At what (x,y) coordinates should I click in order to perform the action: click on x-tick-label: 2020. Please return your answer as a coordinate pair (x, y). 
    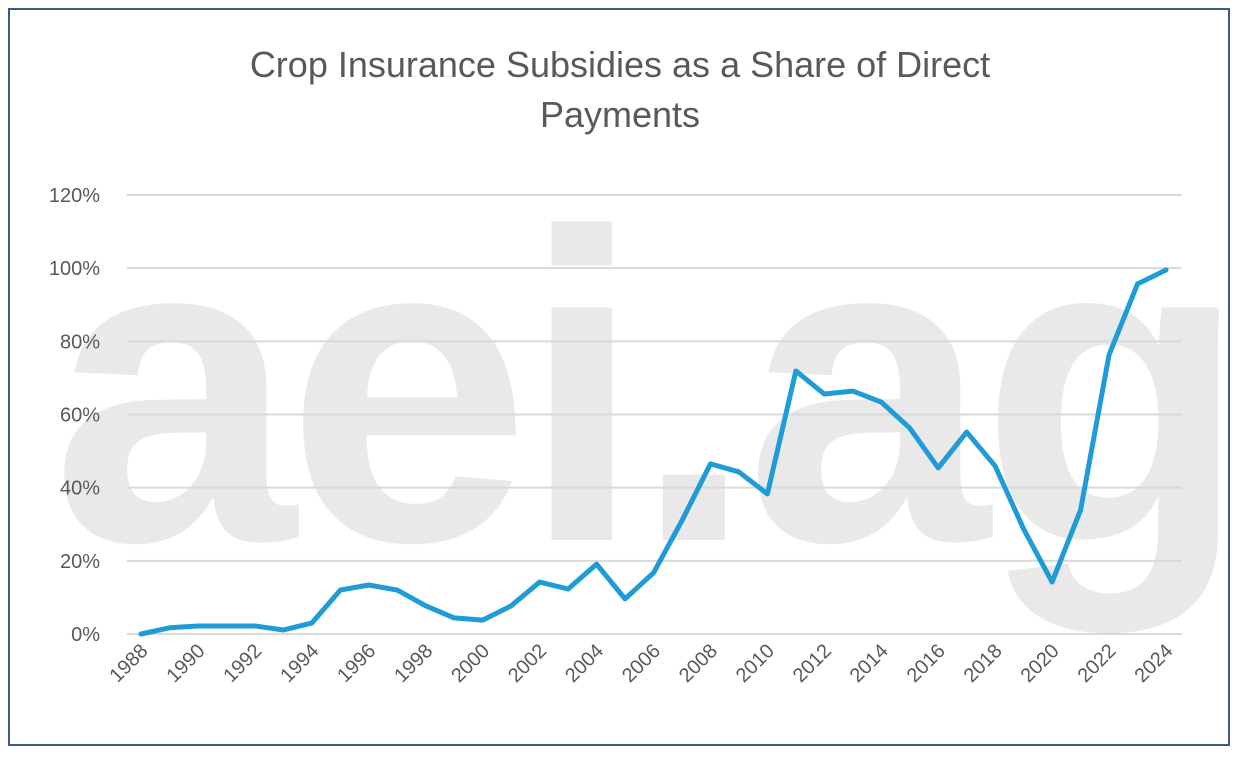
    Looking at the image, I should click on (1040, 663).